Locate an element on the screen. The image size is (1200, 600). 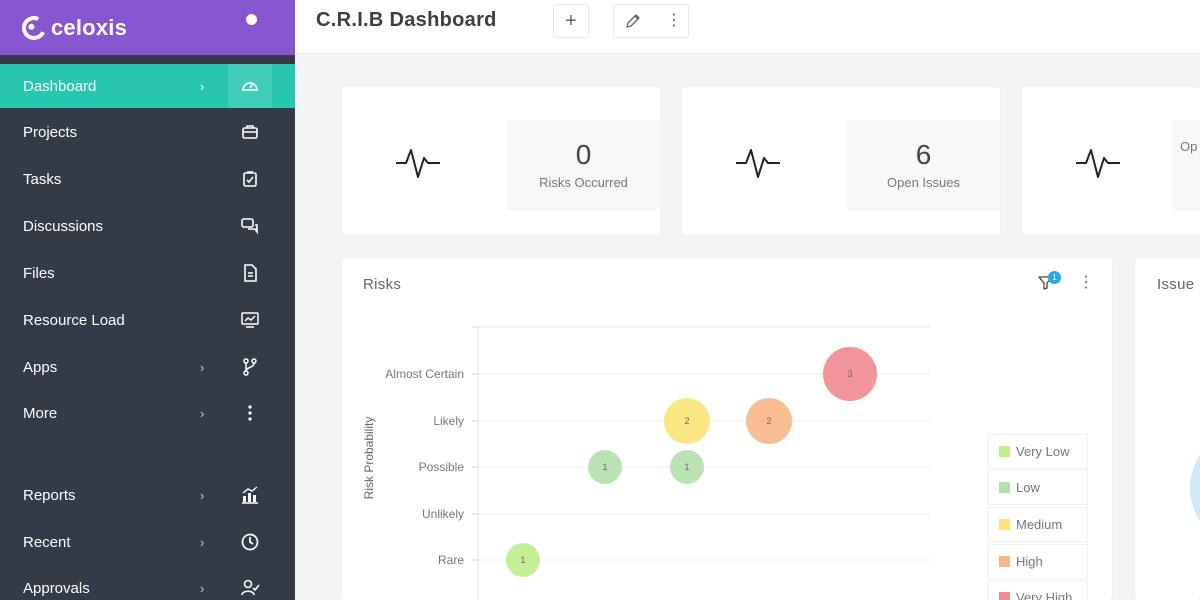
stat-box: Op is located at coordinates (1186, 165).